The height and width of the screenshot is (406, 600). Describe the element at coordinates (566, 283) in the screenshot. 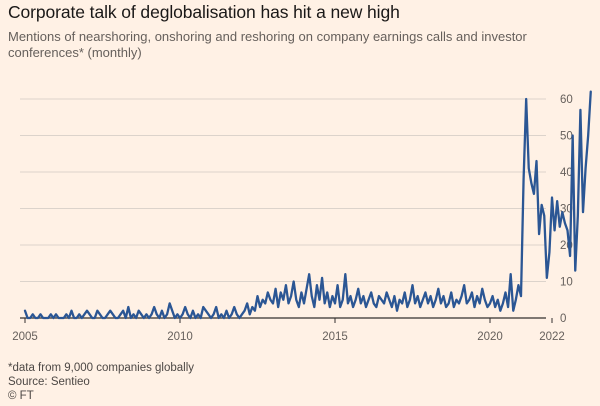

I see `y-tick-label: 10` at that location.